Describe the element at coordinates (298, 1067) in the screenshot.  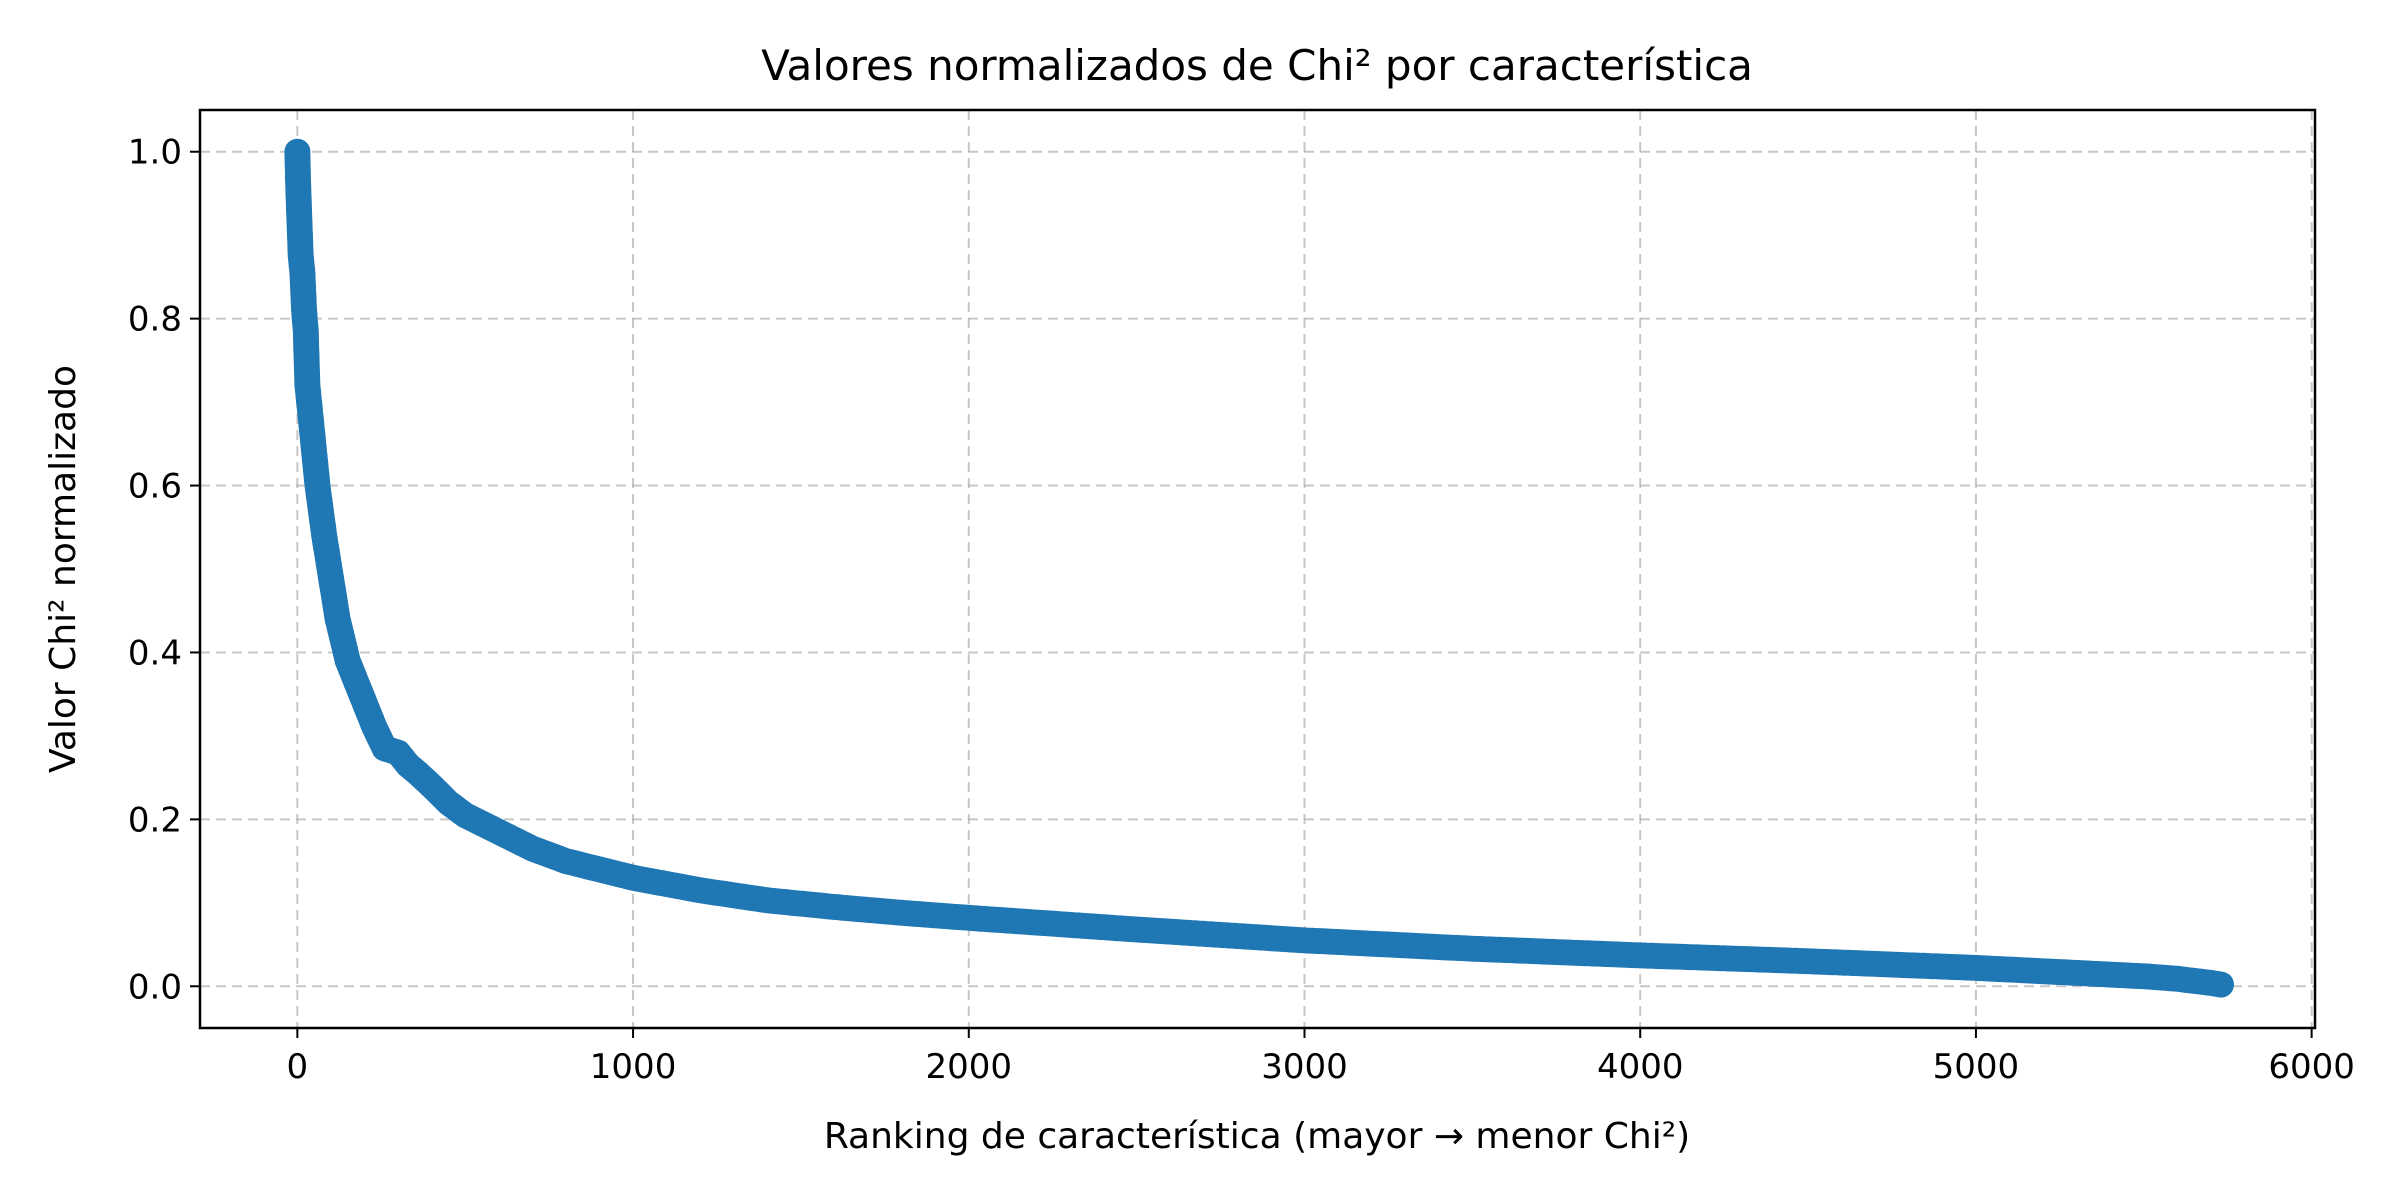
I see `x-tick-label: 0` at that location.